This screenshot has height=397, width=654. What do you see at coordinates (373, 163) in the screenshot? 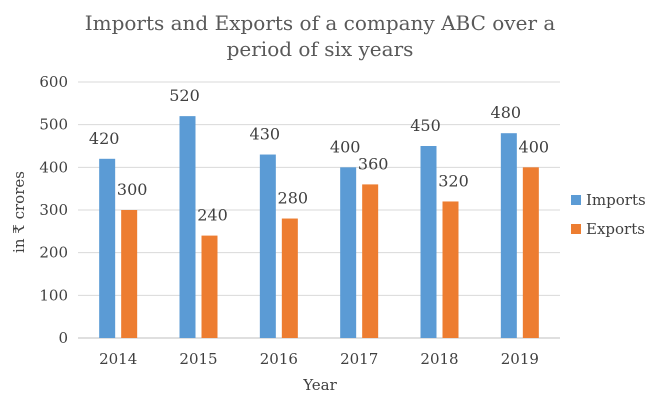
I see `exports-data-label: 360` at bounding box center [373, 163].